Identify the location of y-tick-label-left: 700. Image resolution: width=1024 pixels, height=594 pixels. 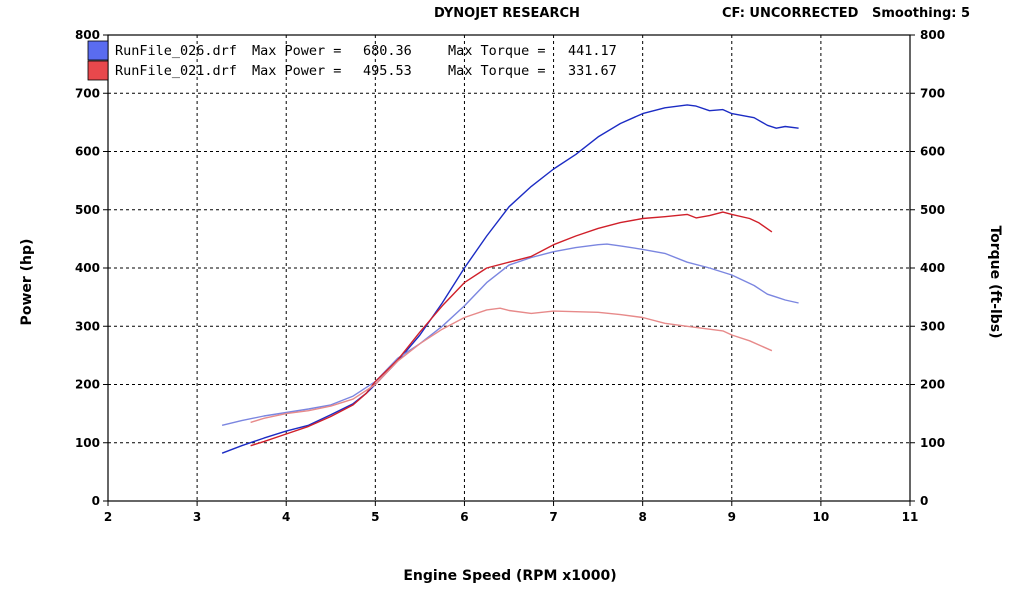
(87, 93).